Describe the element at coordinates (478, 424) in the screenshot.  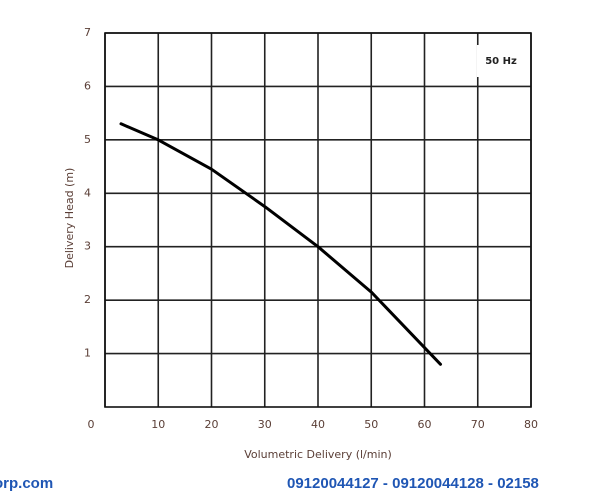
I see `x-tick-label: 70` at that location.